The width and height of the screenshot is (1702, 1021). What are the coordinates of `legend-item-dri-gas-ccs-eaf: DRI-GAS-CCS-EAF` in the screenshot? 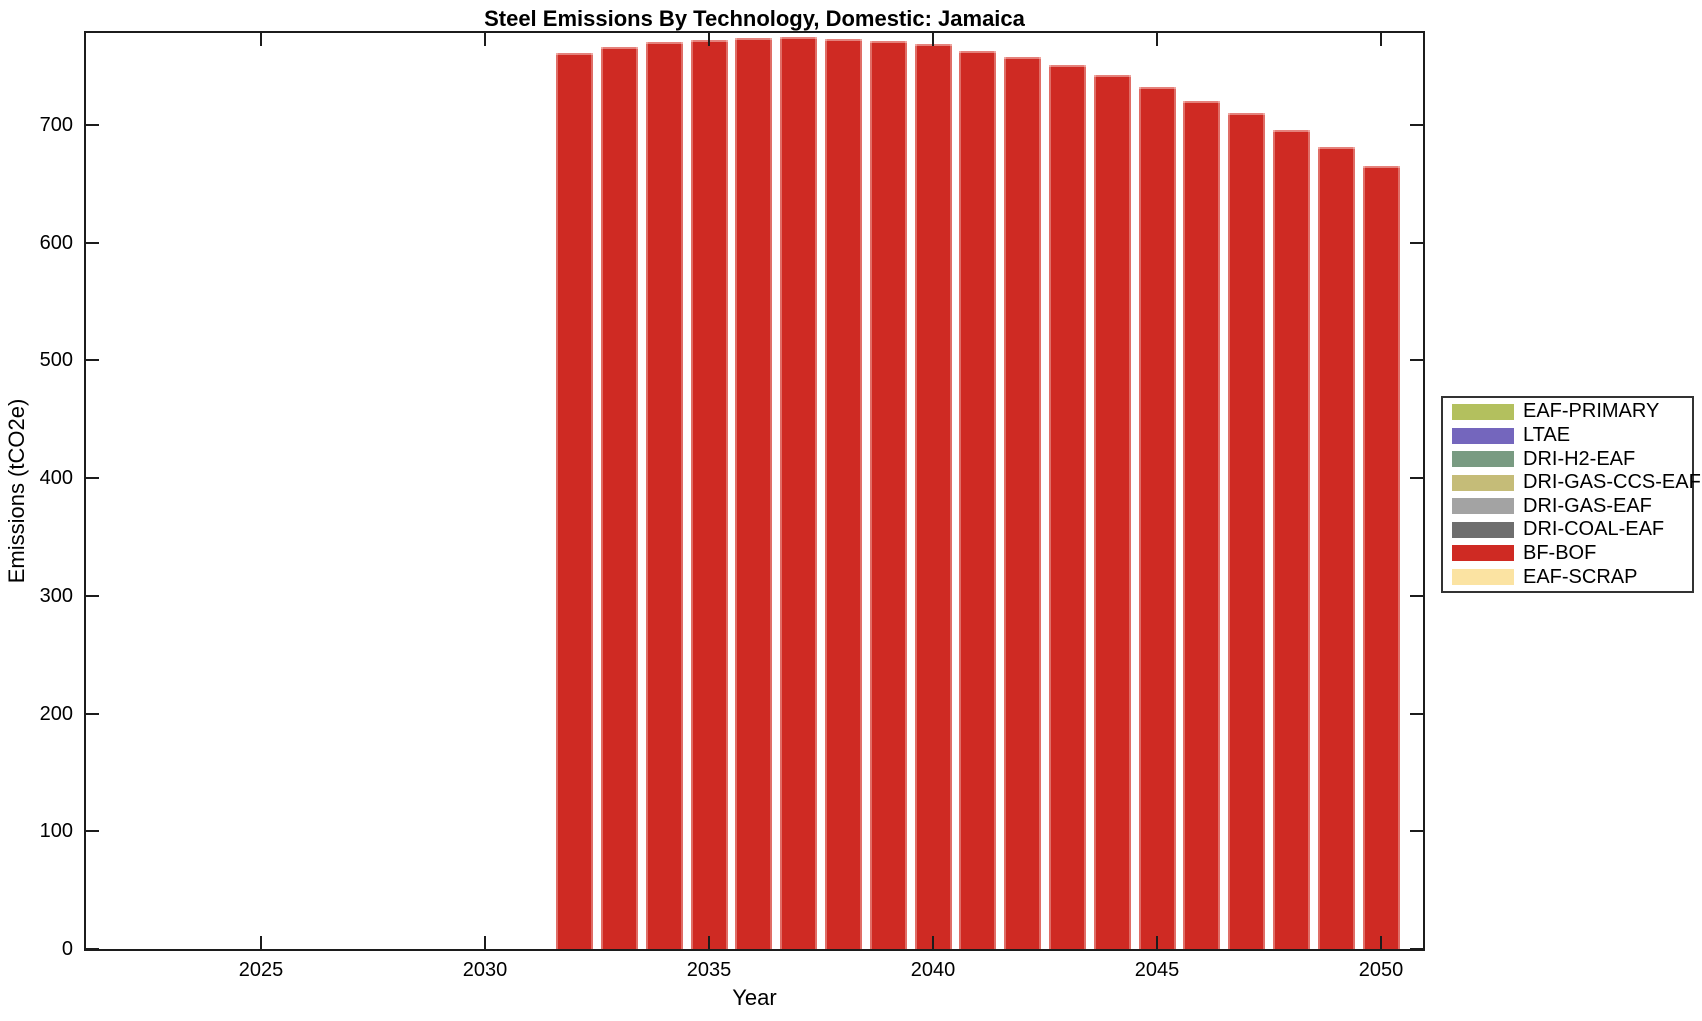 It's located at (1576, 483).